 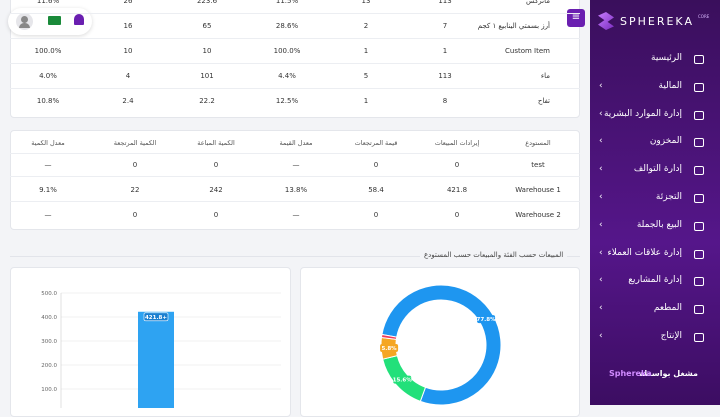 What do you see at coordinates (543, 101) in the screenshot?
I see `item-name: تفاح` at bounding box center [543, 101].